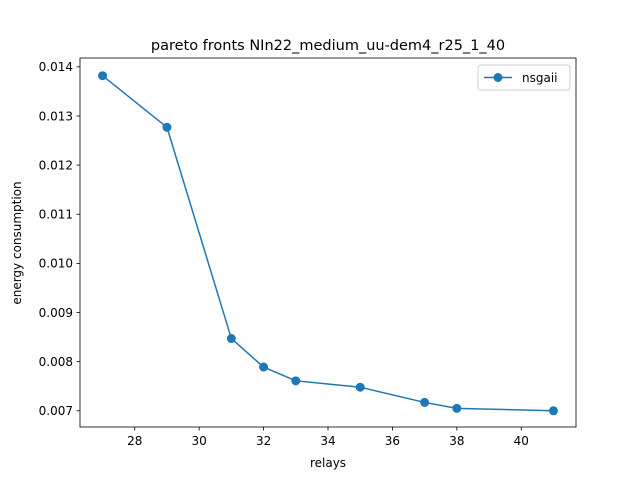 The height and width of the screenshot is (480, 640). What do you see at coordinates (56, 165) in the screenshot?
I see `y-tick-label: 0.012` at bounding box center [56, 165].